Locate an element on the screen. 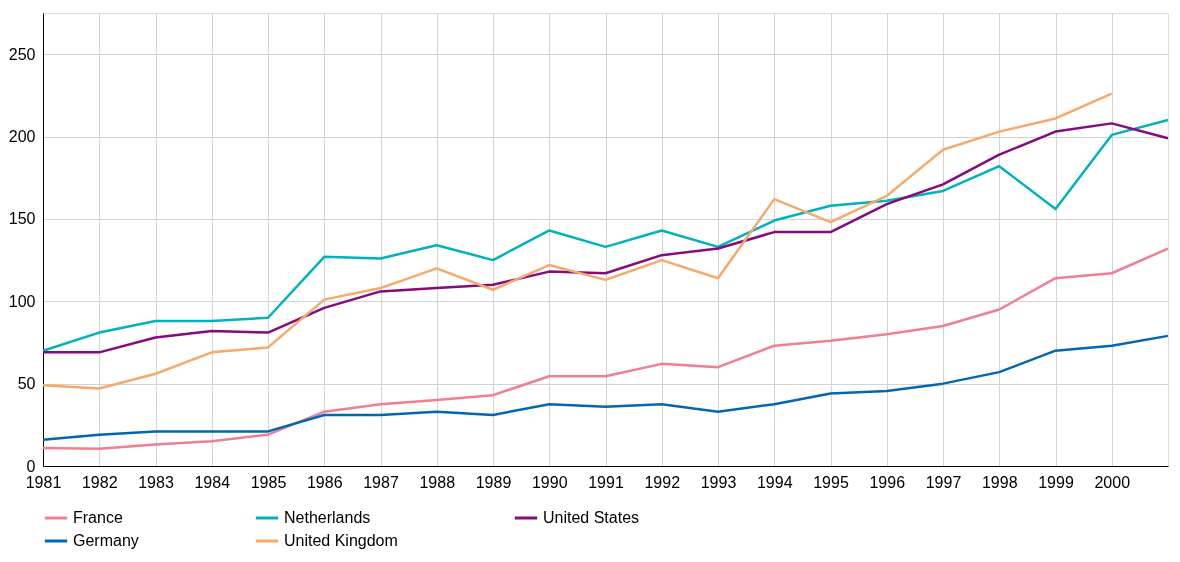  x-tick-label: 1987 is located at coordinates (381, 482).